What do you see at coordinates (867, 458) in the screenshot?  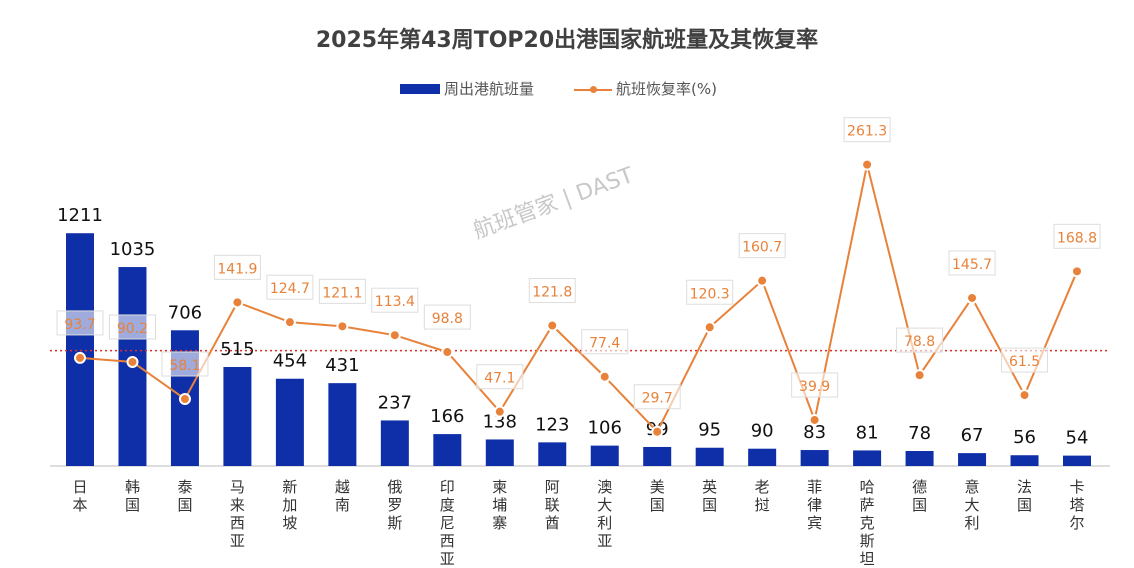 I see `bar-哈萨克斯坦` at bounding box center [867, 458].